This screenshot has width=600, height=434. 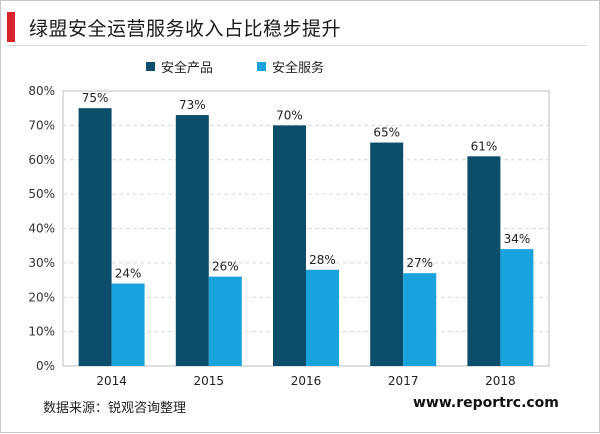 I want to click on legend-item-service: 安全服务, so click(x=290, y=66).